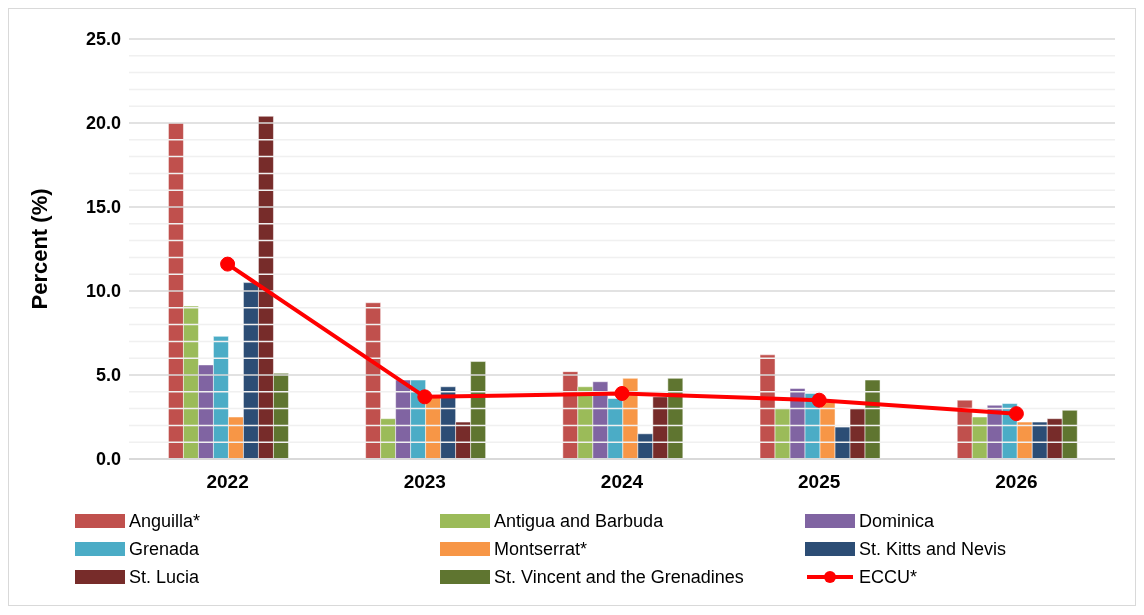 This screenshot has height=615, width=1144. What do you see at coordinates (622, 482) in the screenshot?
I see `x-tick-label: 2024` at bounding box center [622, 482].